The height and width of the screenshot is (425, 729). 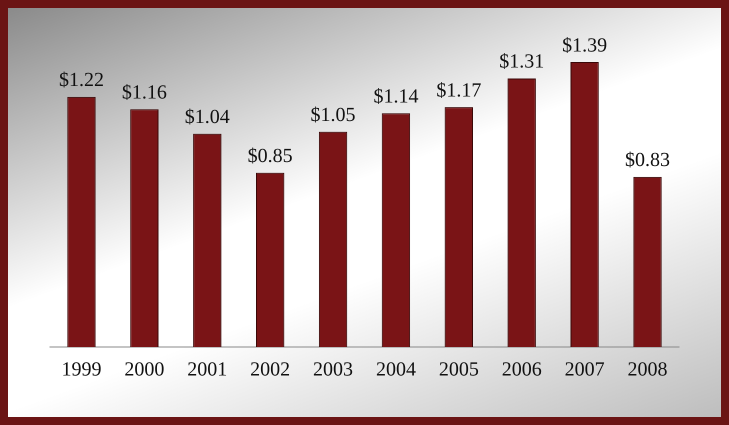 What do you see at coordinates (207, 369) in the screenshot?
I see `x-tick-label: 2001` at bounding box center [207, 369].